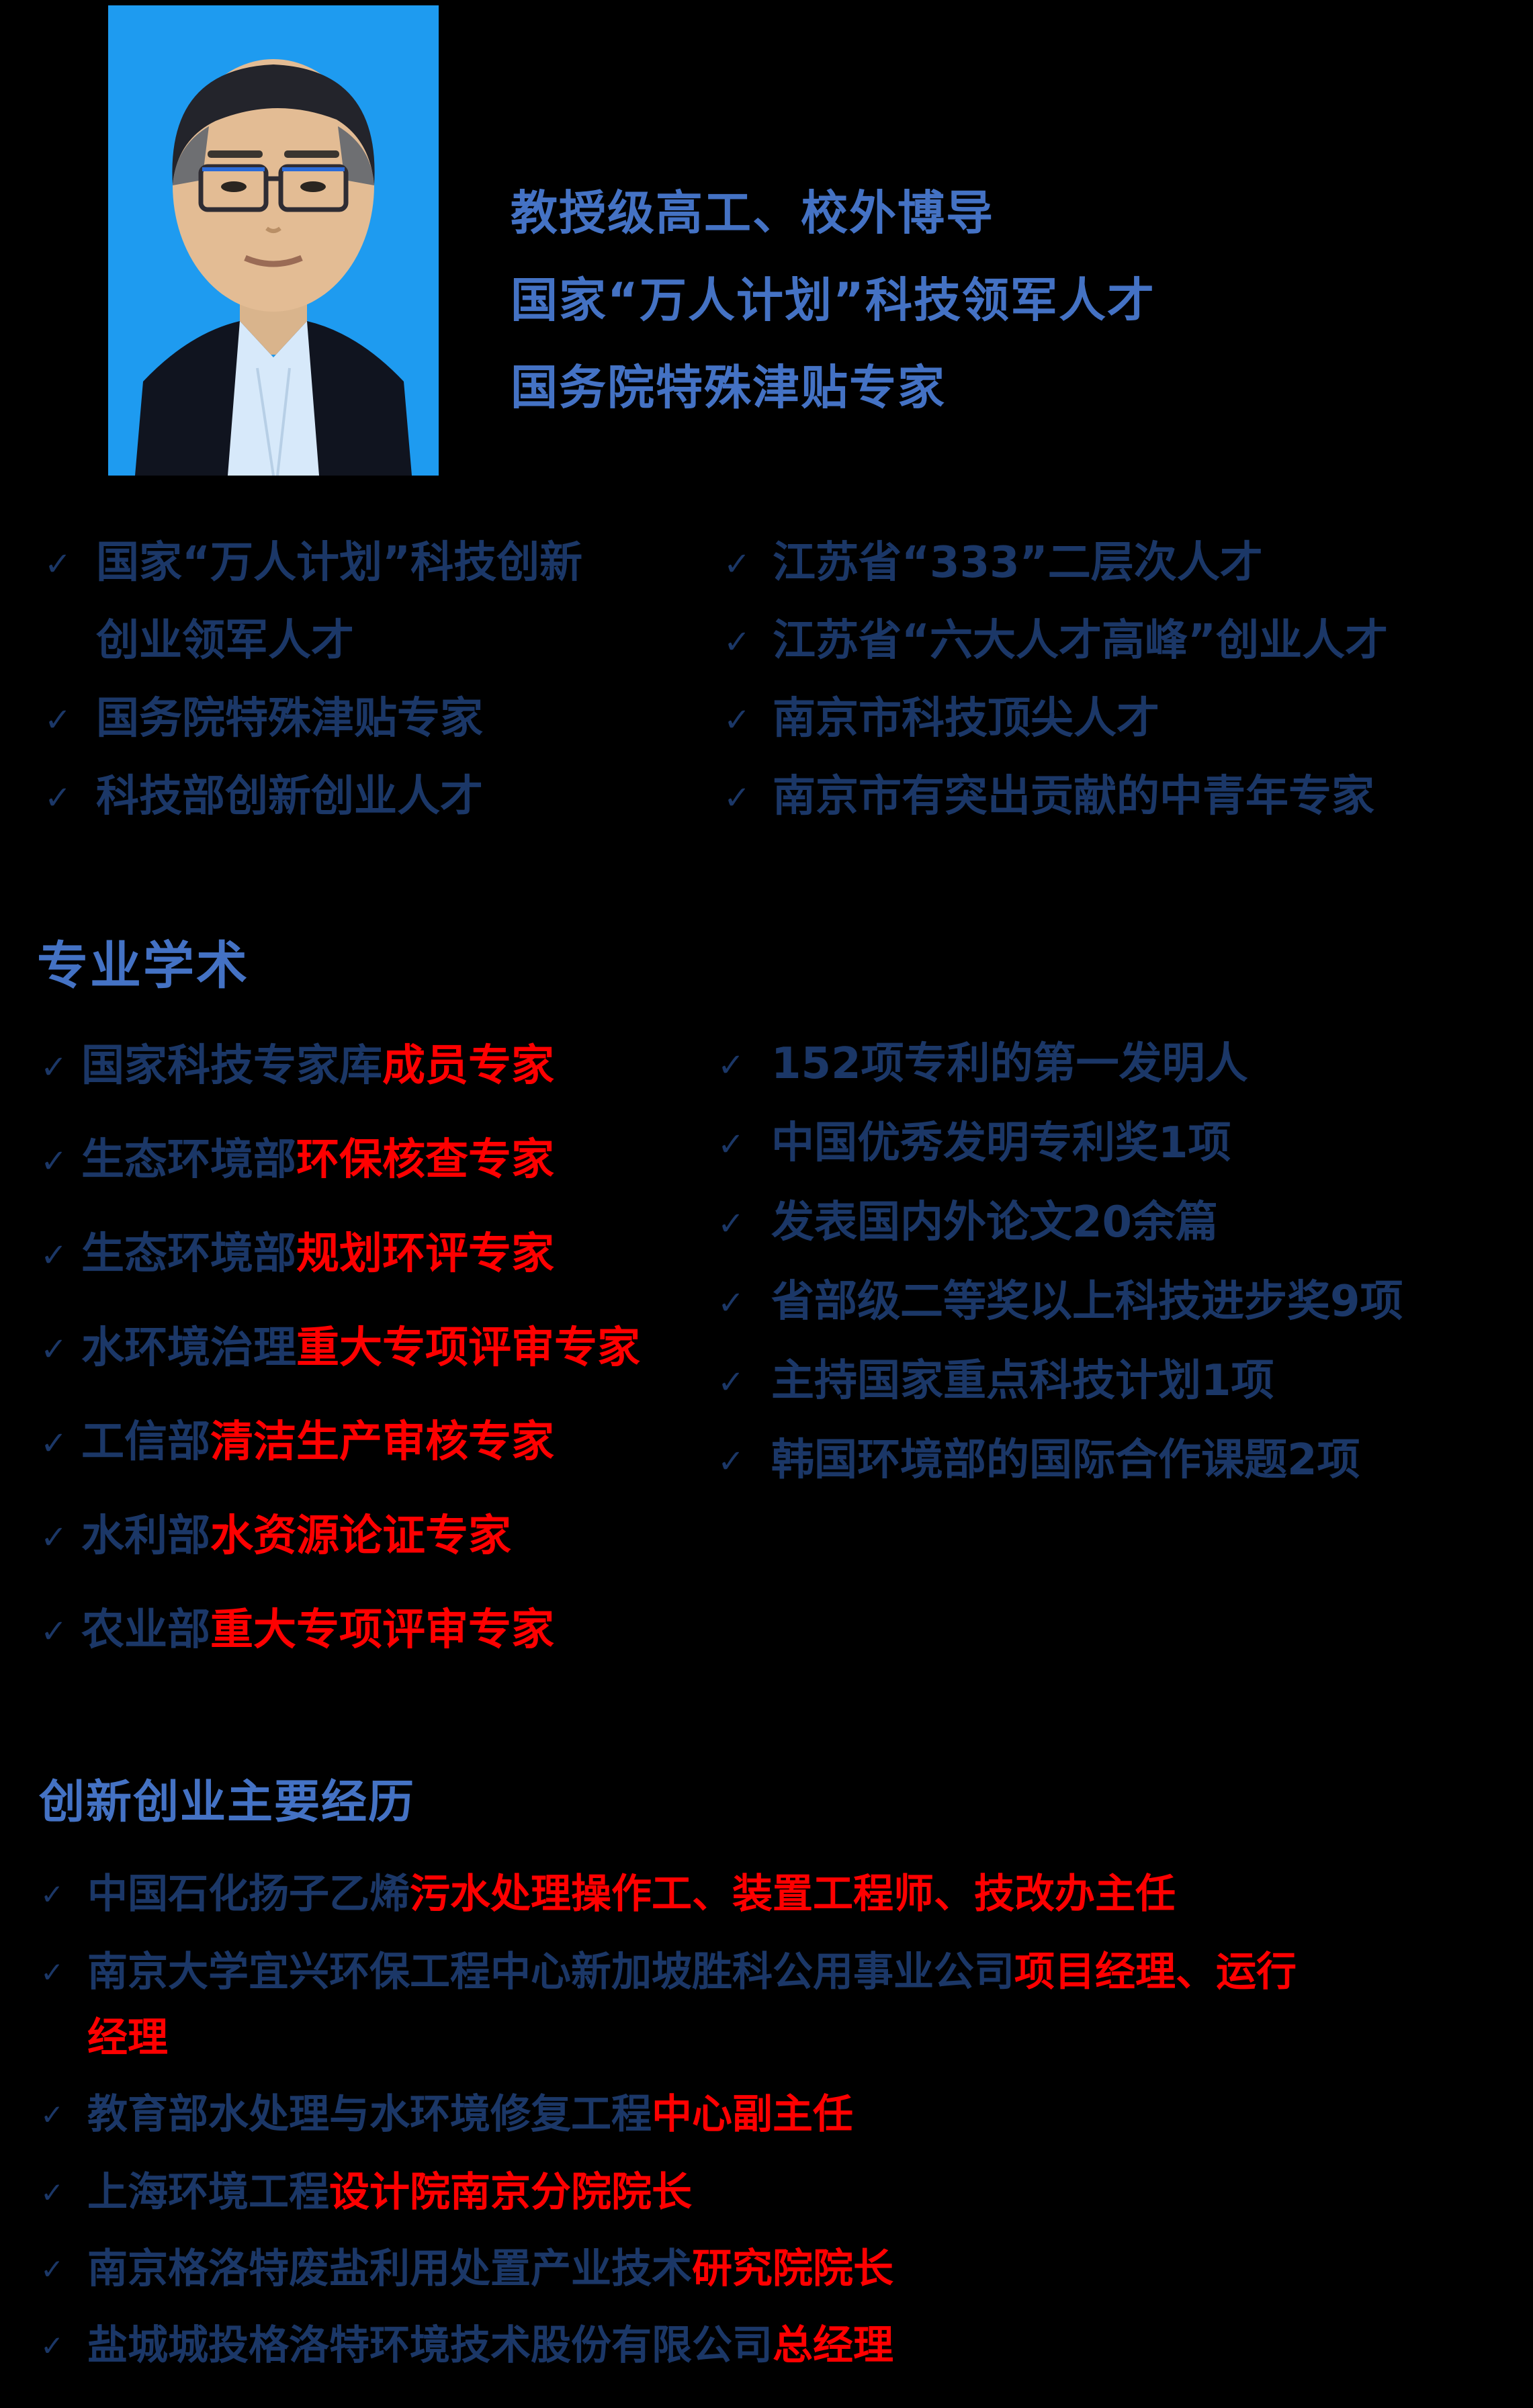 The height and width of the screenshot is (2408, 1533). Describe the element at coordinates (127, 2038) in the screenshot. I see `career-item-wrap-line: 经理` at that location.